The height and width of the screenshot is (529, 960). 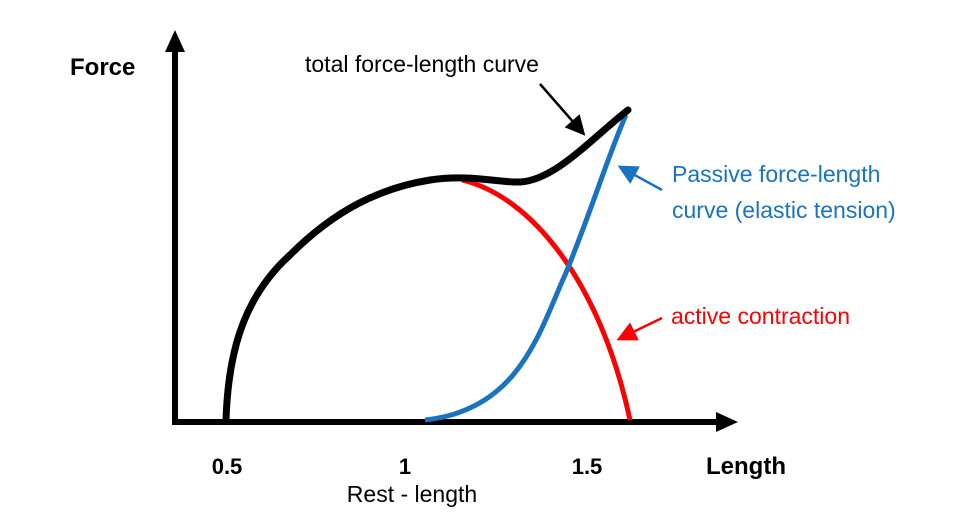 What do you see at coordinates (640, 178) in the screenshot?
I see `passive-annotation-arrow` at bounding box center [640, 178].